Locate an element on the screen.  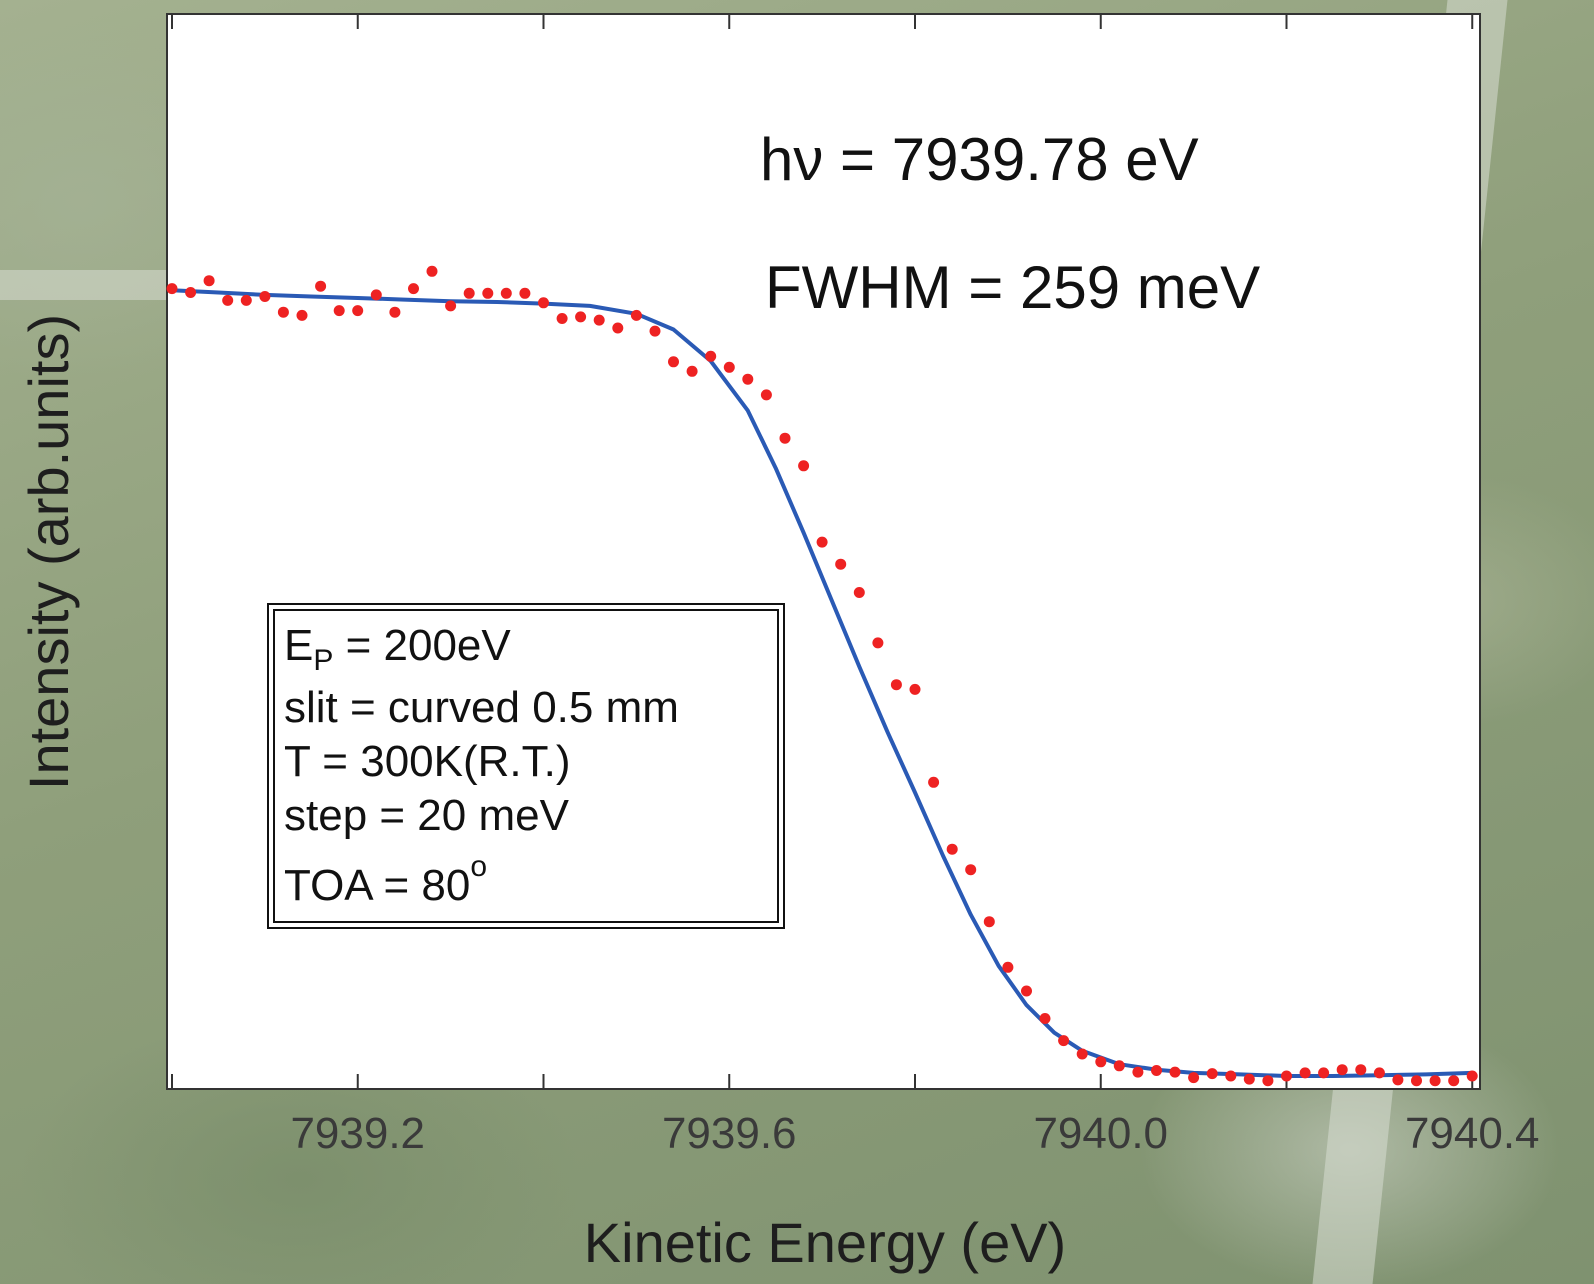
x-tick-label: 7940.0 is located at coordinates (1100, 1133).